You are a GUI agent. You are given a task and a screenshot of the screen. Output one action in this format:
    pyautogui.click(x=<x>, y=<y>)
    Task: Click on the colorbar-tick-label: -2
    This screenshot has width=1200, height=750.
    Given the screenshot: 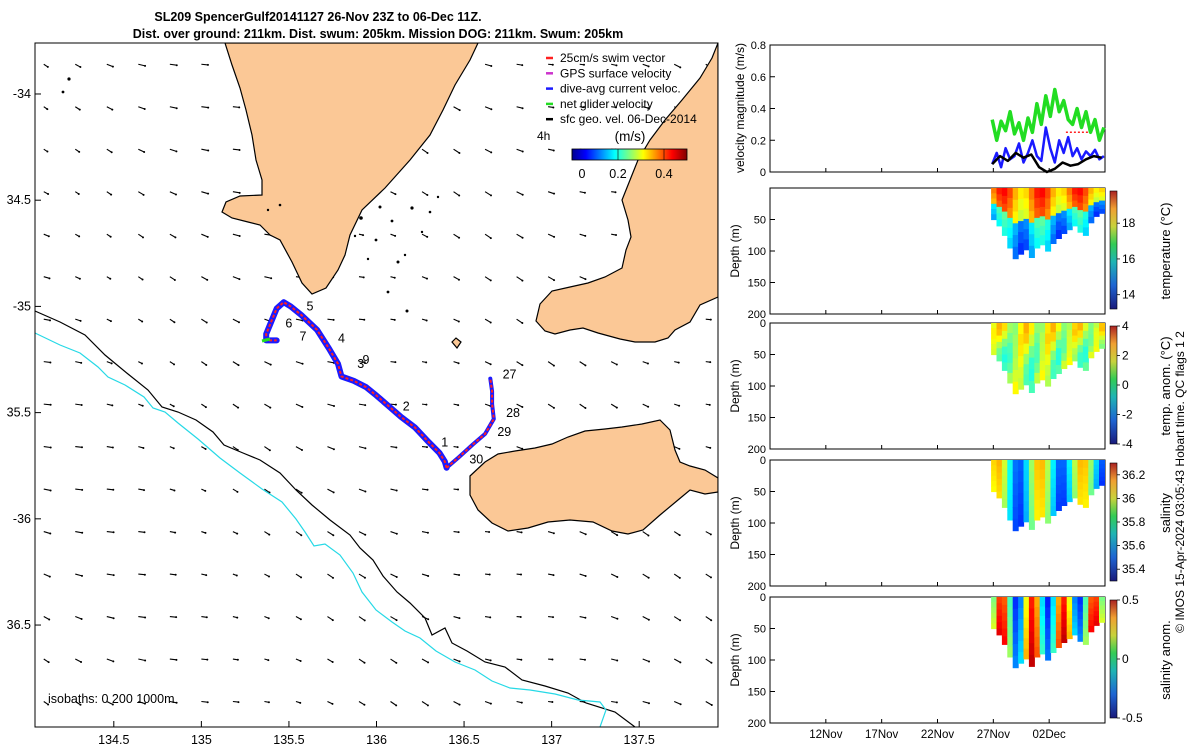 What is the action you would take?
    pyautogui.click(x=1127, y=415)
    